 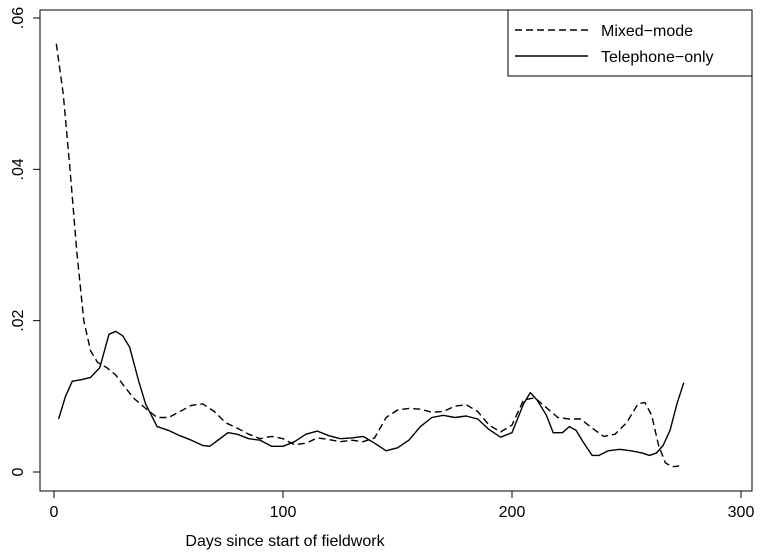 I want to click on y-tick-label: .02, so click(x=18, y=320).